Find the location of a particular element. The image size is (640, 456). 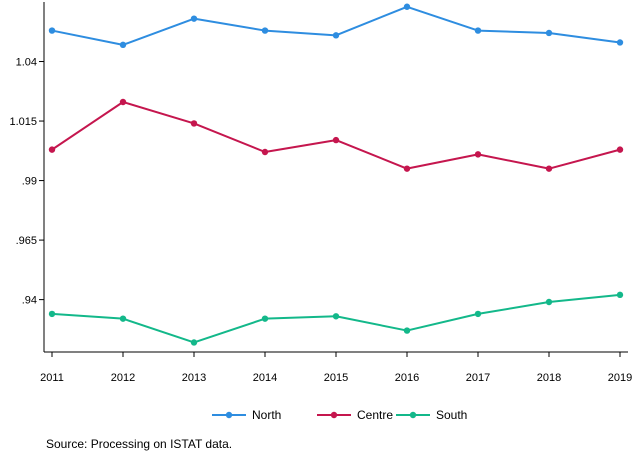

x-tick-label: 2014 is located at coordinates (265, 378).